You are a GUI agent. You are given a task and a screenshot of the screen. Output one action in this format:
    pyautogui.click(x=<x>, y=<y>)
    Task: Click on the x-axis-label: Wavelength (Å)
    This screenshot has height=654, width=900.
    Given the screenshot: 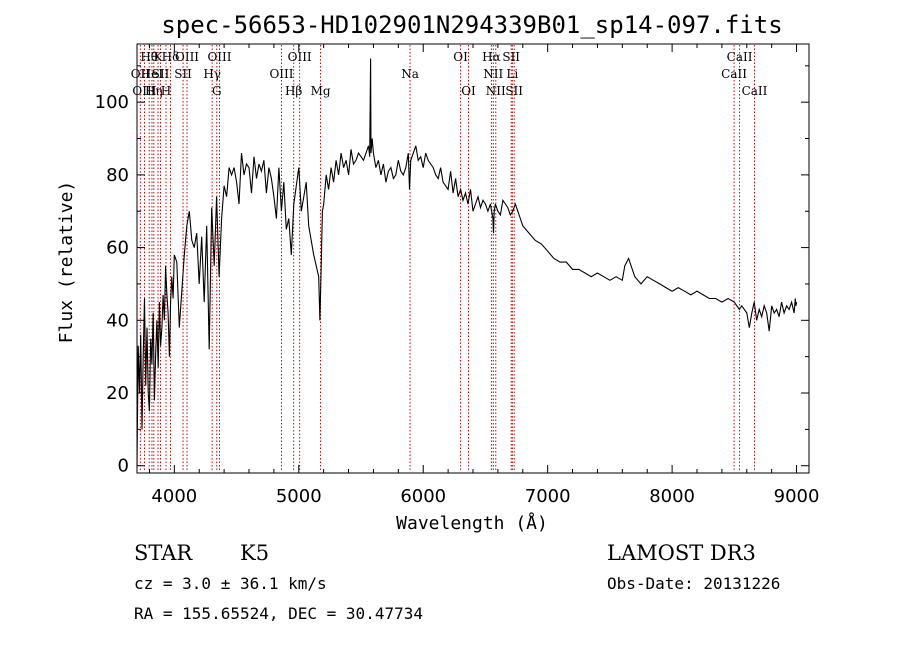 What is the action you would take?
    pyautogui.click(x=472, y=523)
    